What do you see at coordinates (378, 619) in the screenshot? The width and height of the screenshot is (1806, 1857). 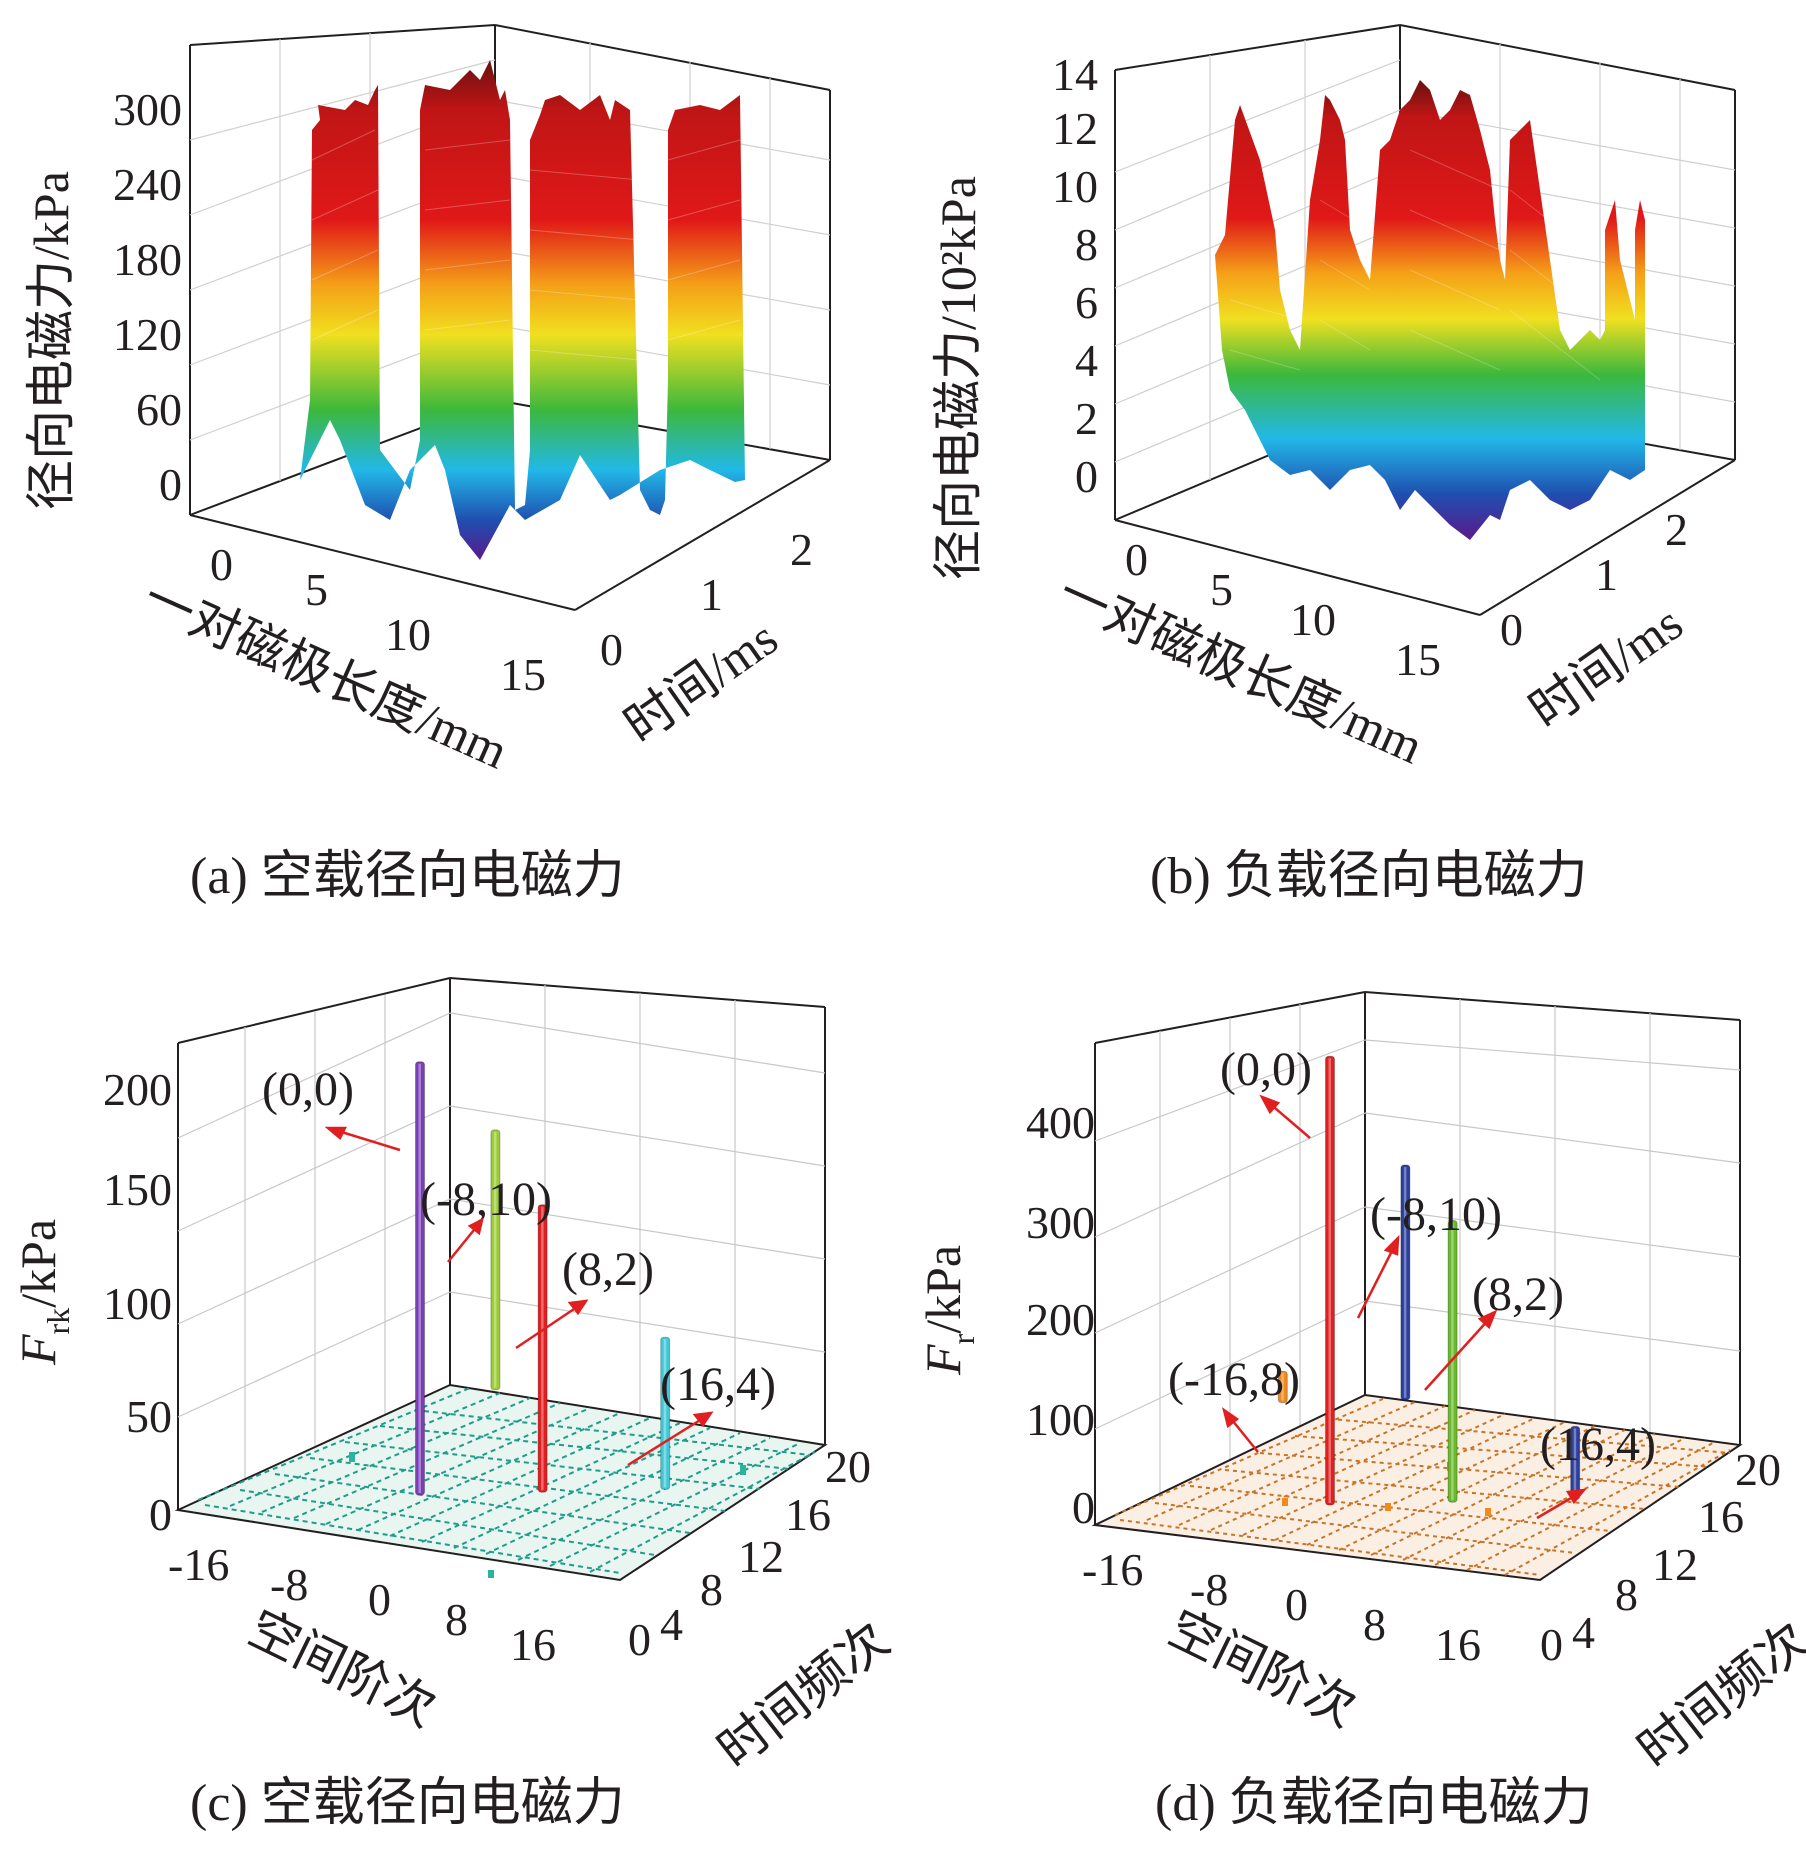 I see `panel-a-x-ticks: 0 5 10 15` at bounding box center [378, 619].